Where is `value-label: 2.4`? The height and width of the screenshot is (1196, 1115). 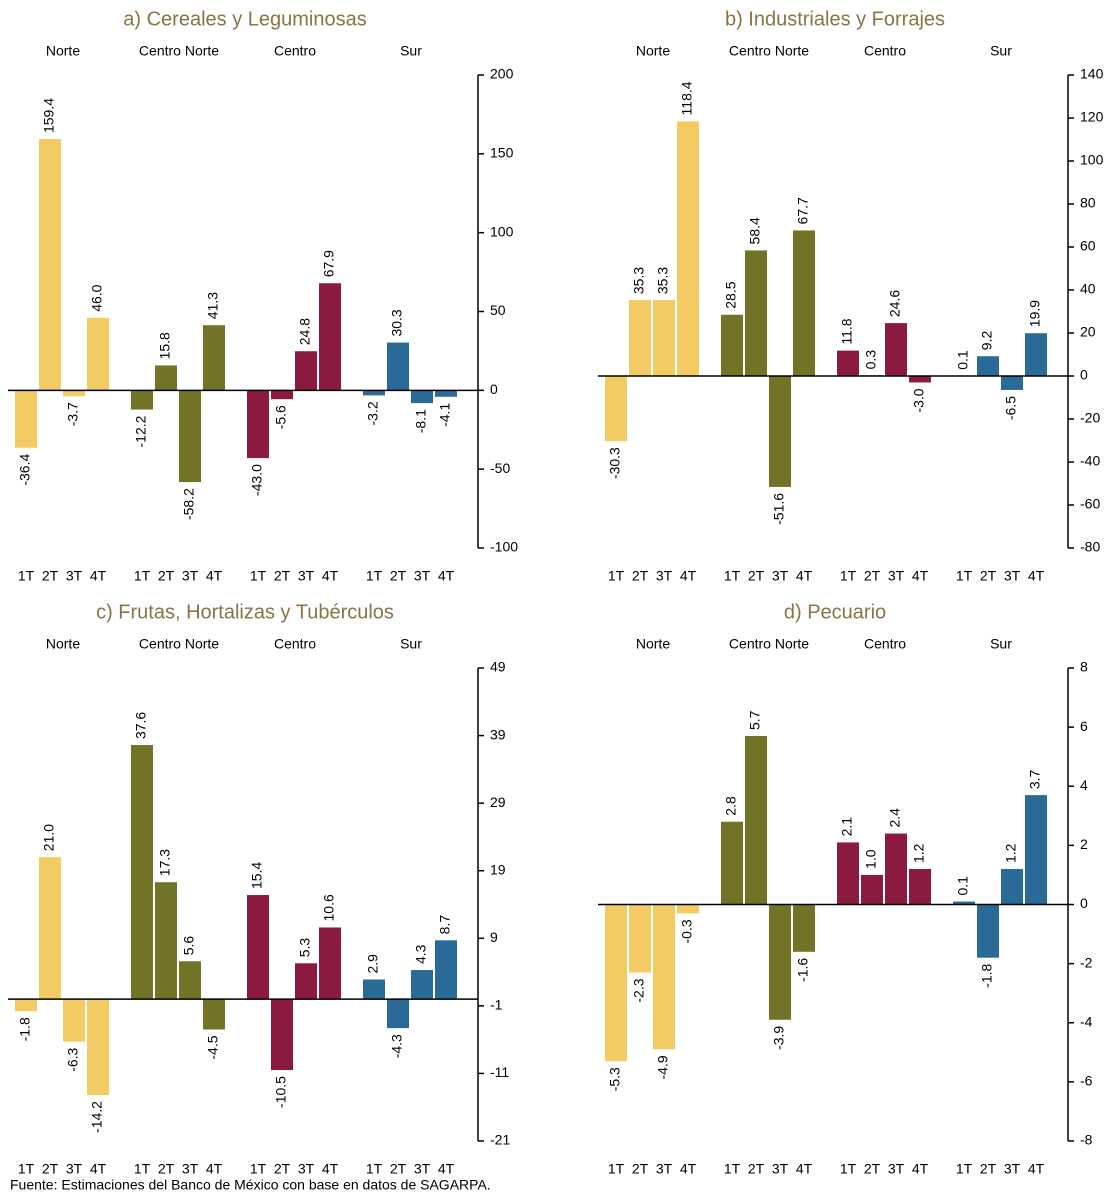 value-label: 2.4 is located at coordinates (895, 818).